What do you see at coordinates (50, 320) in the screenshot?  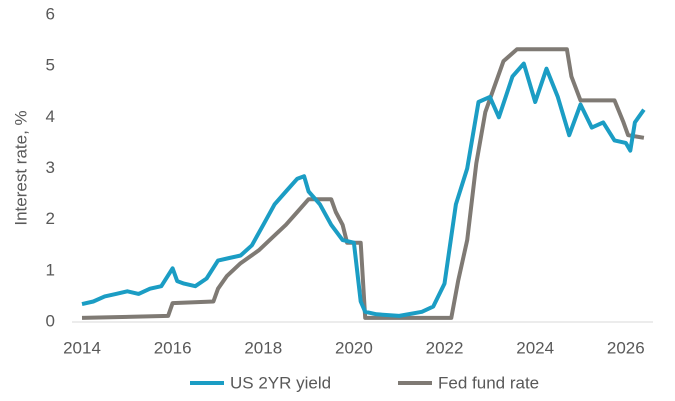 I see `y-tick-label: 0` at bounding box center [50, 320].